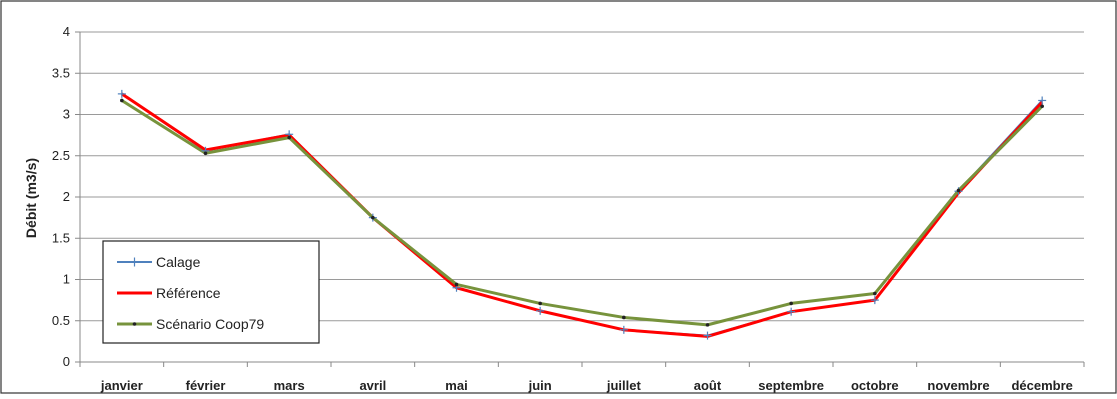 This screenshot has width=1117, height=399. Describe the element at coordinates (61, 237) in the screenshot. I see `y-tick-label: 1.5` at that location.